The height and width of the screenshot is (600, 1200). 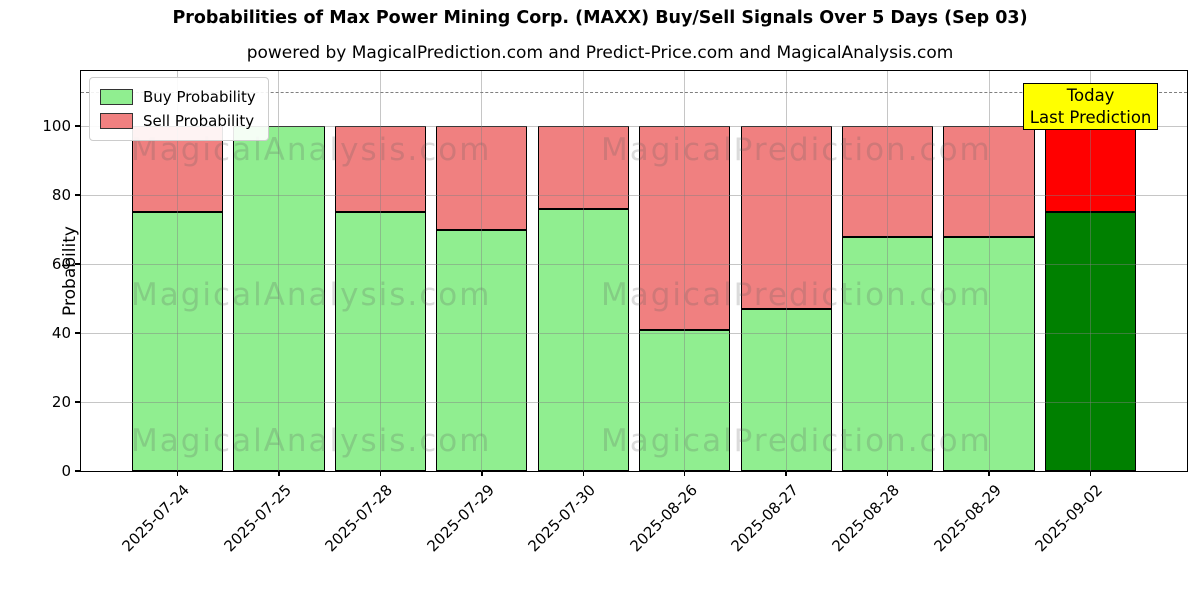 What do you see at coordinates (156, 518) in the screenshot?
I see `x-tick-label: 2025-07-24` at bounding box center [156, 518].